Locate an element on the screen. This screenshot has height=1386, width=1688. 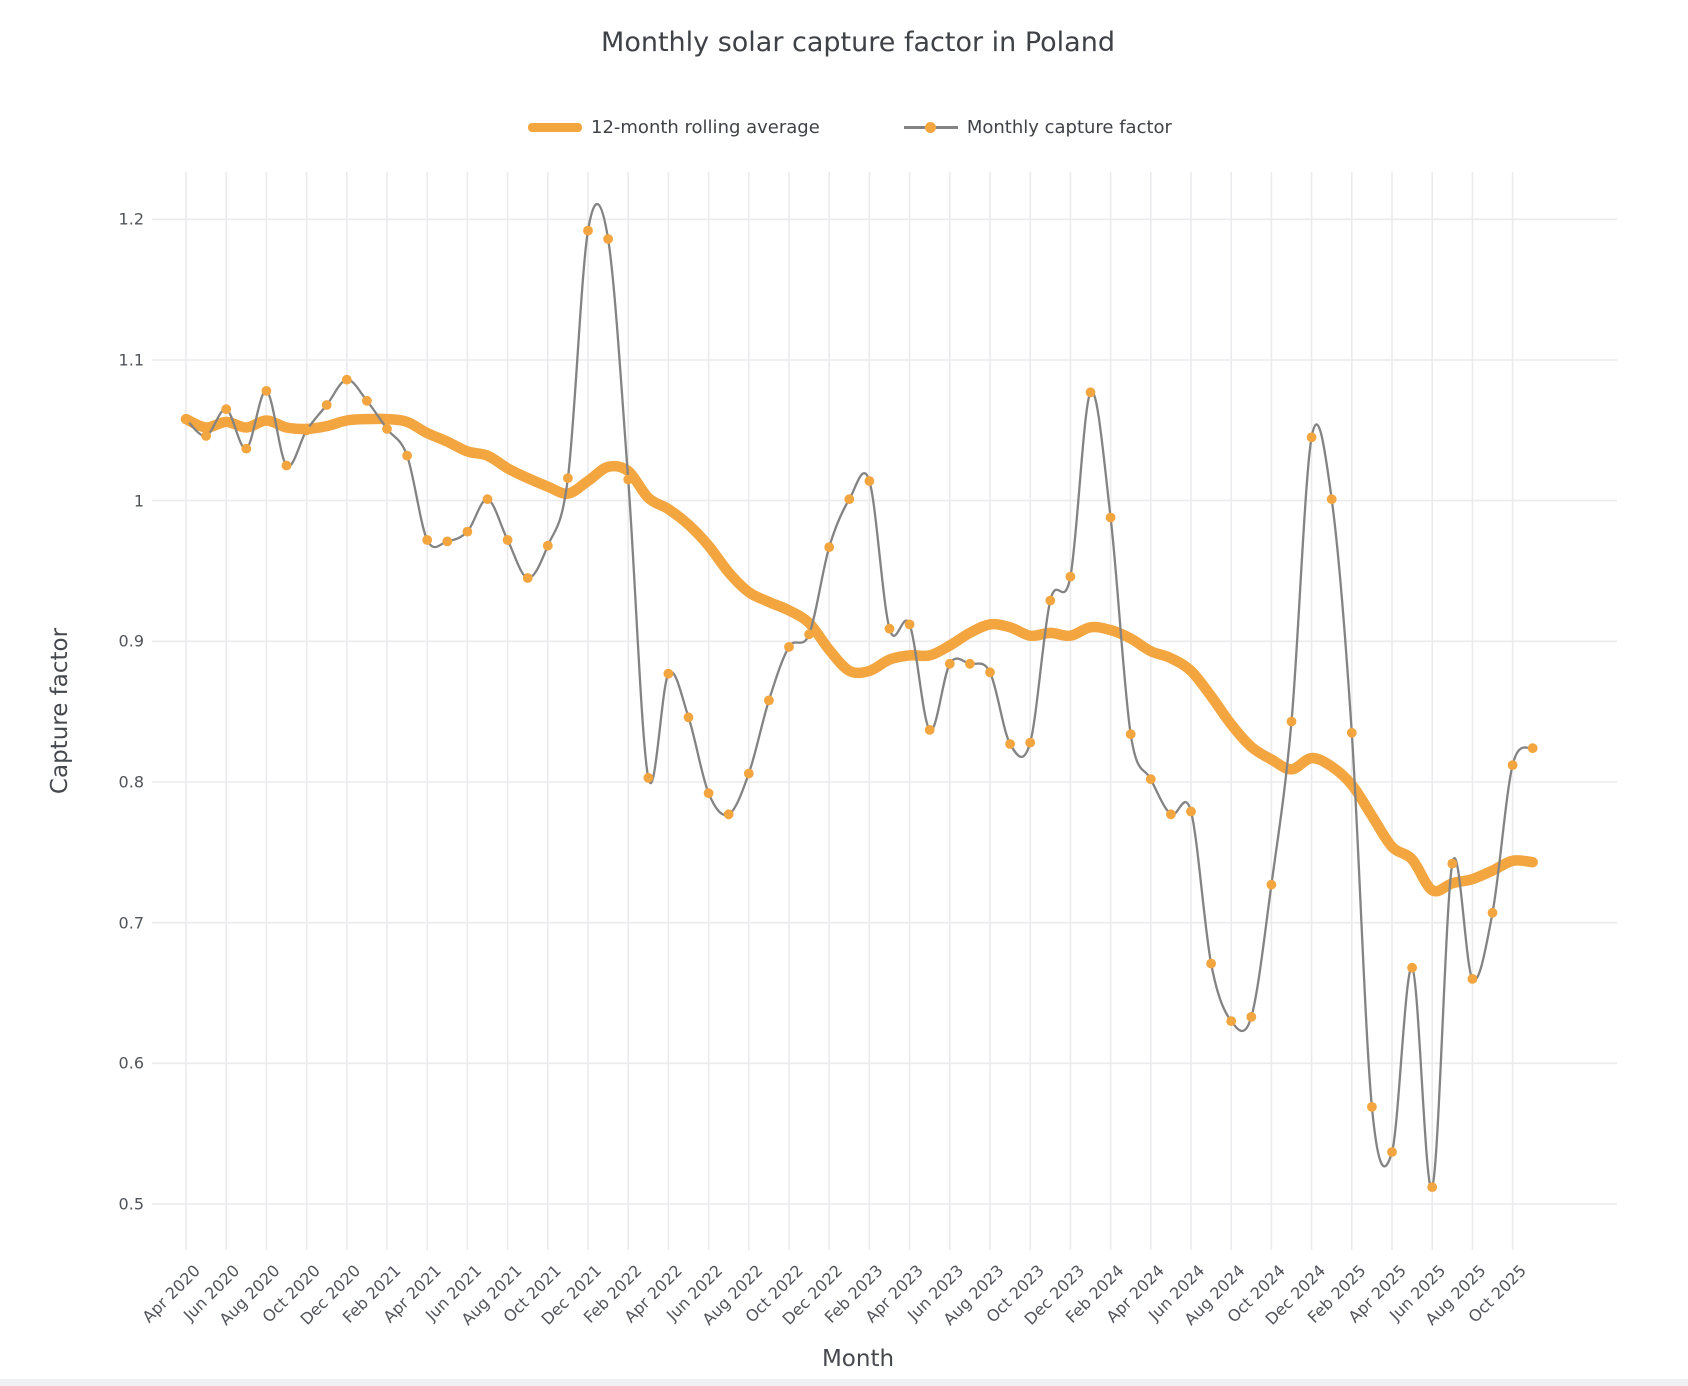
y-tick-label: 1 is located at coordinates (138, 501).